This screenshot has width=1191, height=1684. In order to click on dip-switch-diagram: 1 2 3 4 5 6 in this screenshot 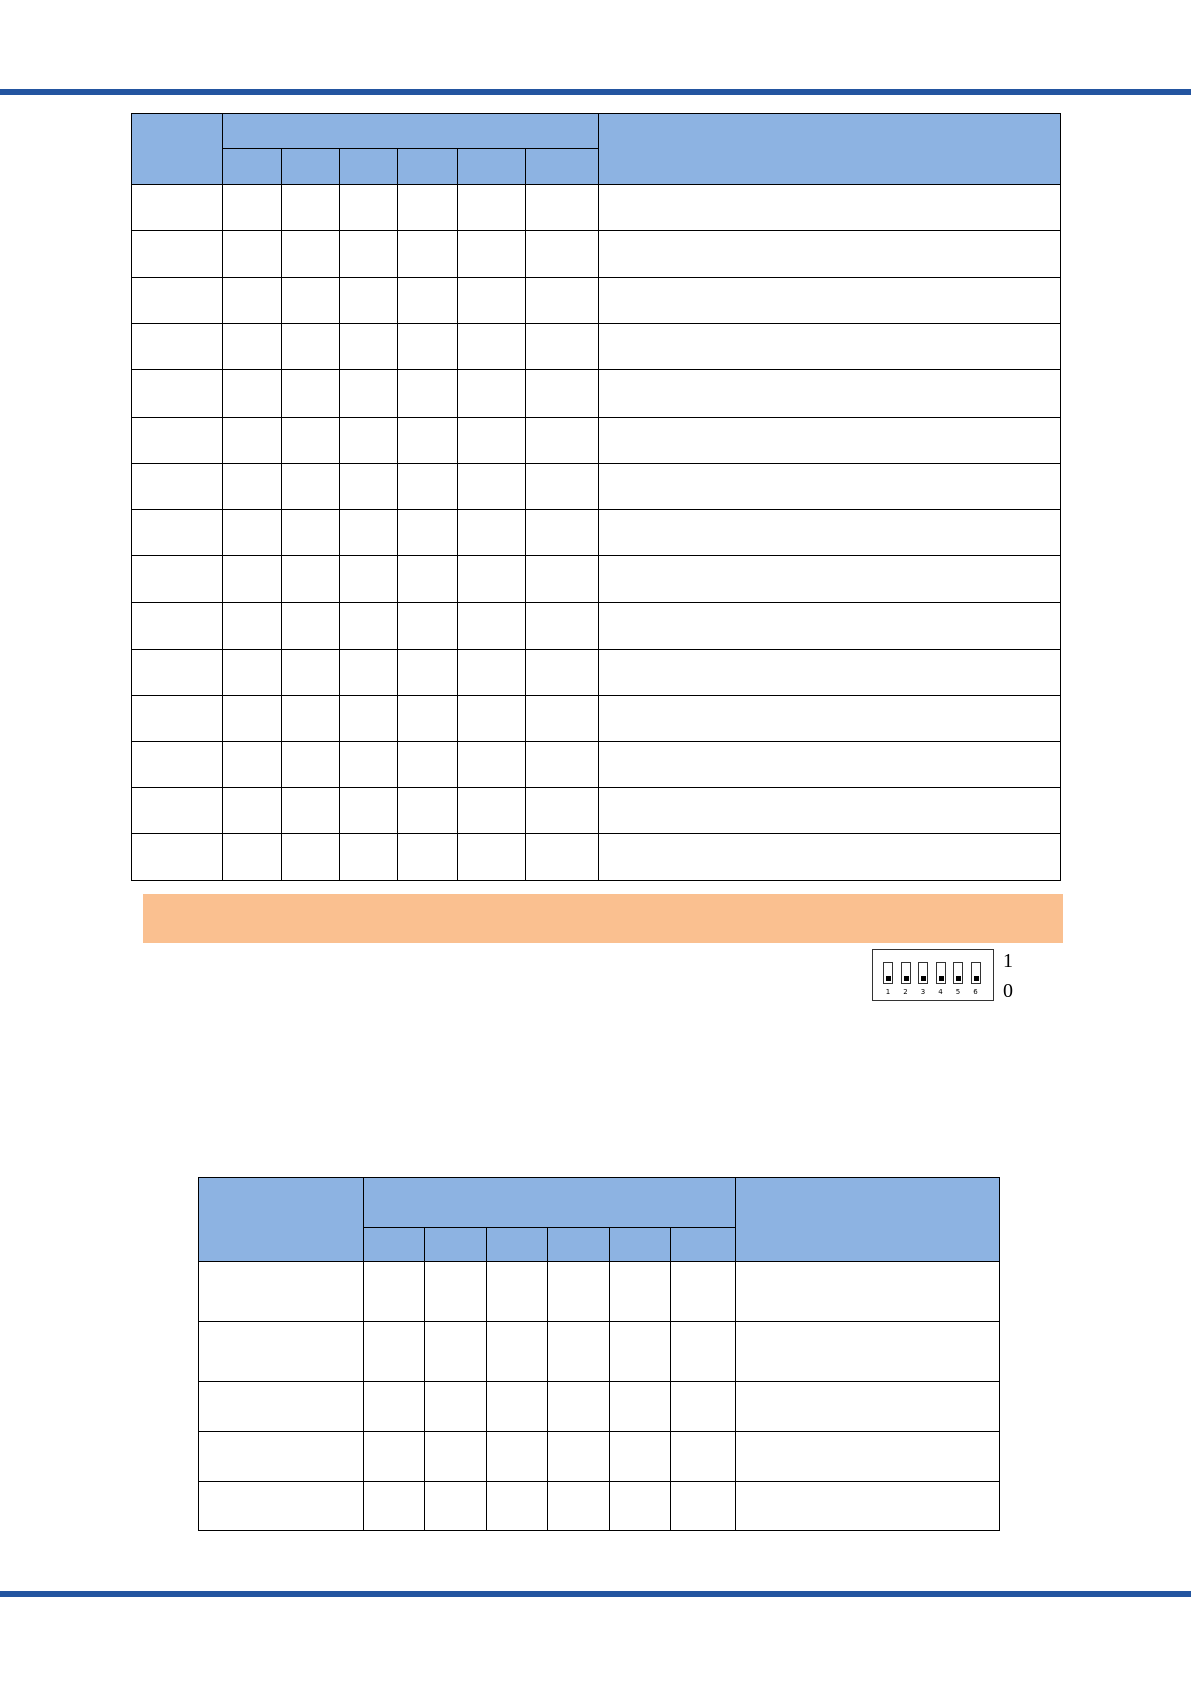, I will do `click(933, 975)`.